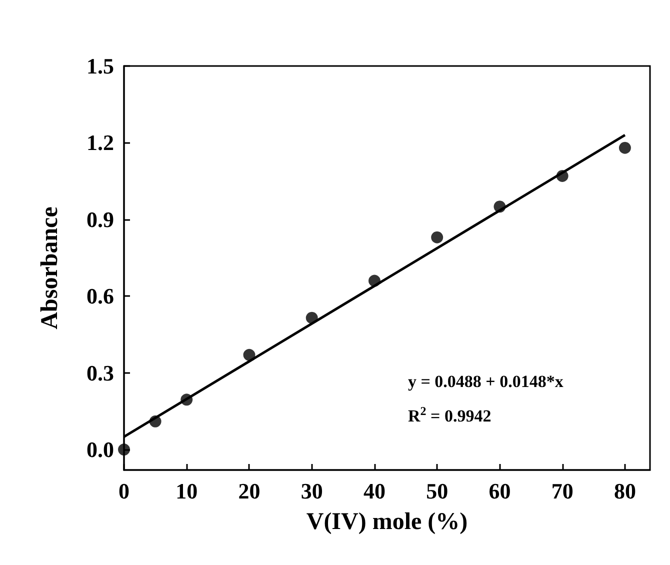 This screenshot has height=565, width=670. I want to click on y-tick-label: 0.3, so click(100, 373).